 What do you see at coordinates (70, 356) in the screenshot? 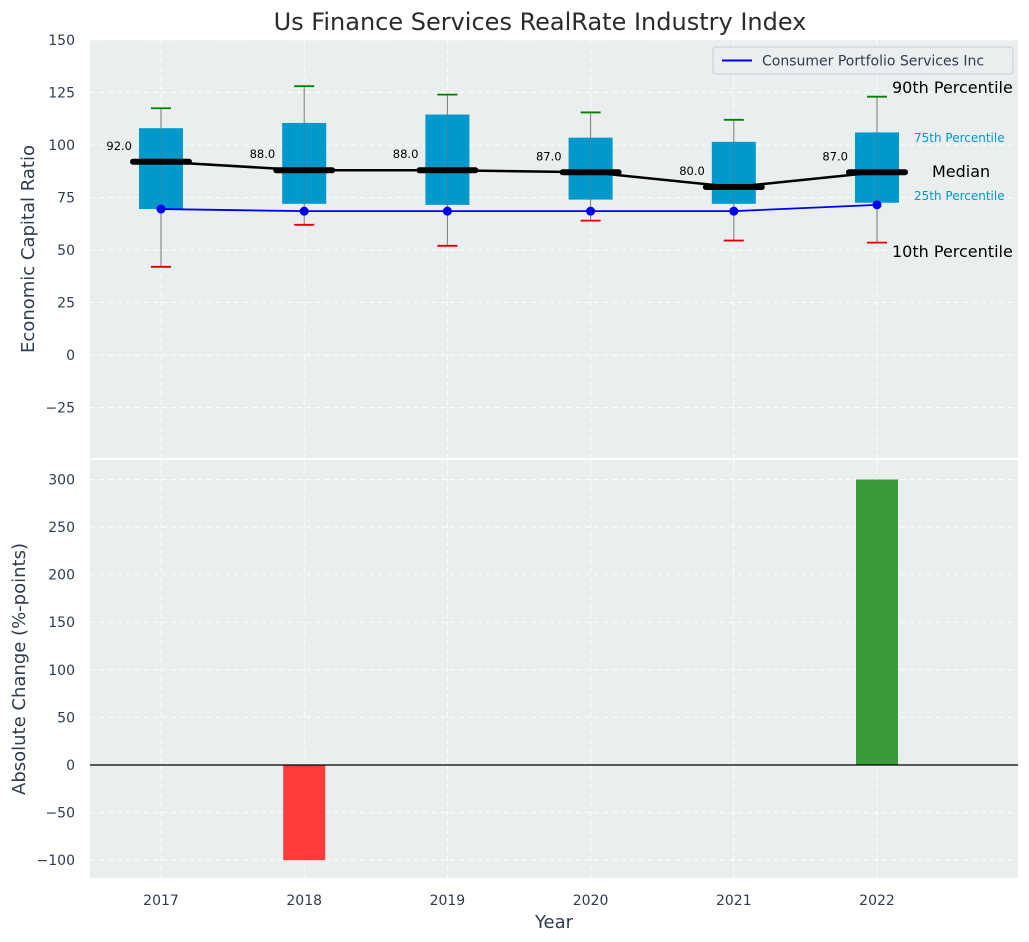
I see `top-y-tick-label: 0` at bounding box center [70, 356].